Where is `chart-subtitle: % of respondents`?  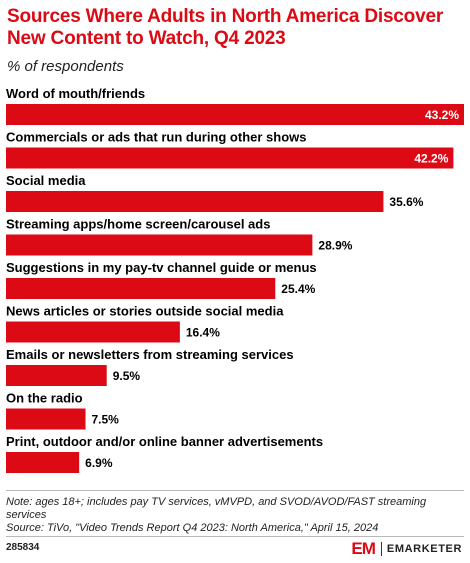 chart-subtitle: % of respondents is located at coordinates (65, 66).